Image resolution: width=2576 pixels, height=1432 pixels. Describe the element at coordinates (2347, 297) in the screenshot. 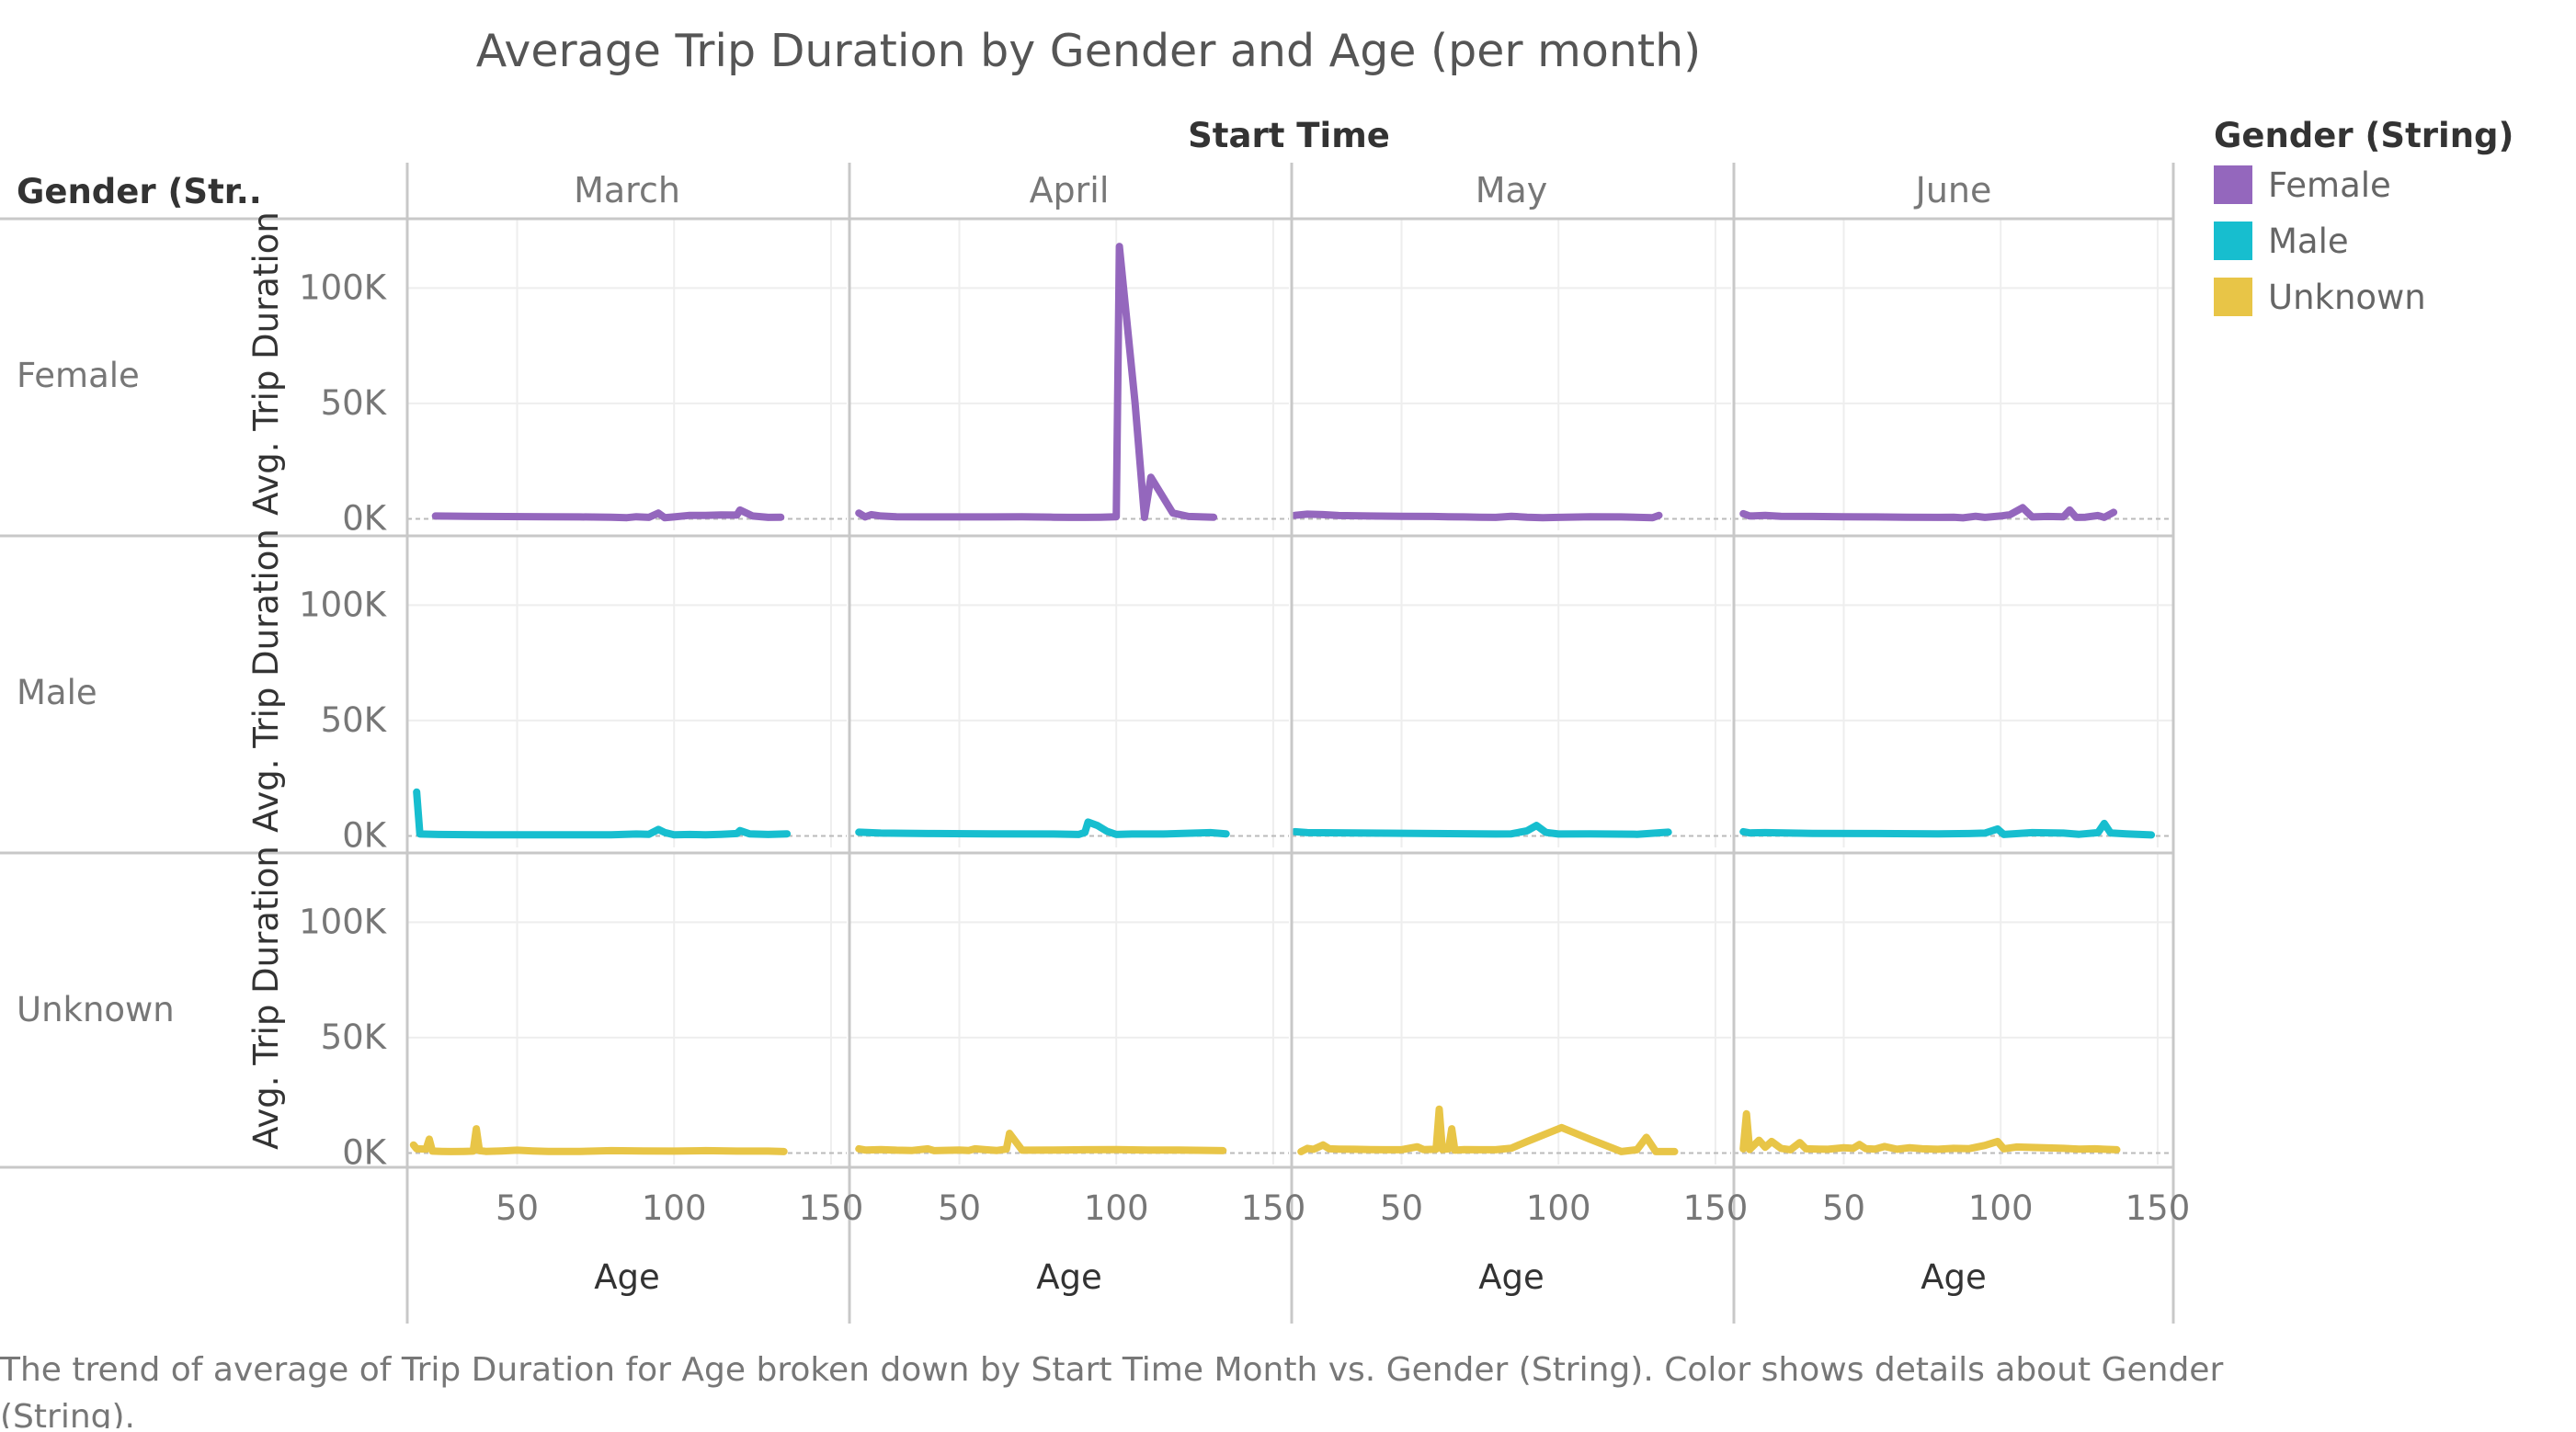

I see `legend-label-unknown: Unknown` at that location.